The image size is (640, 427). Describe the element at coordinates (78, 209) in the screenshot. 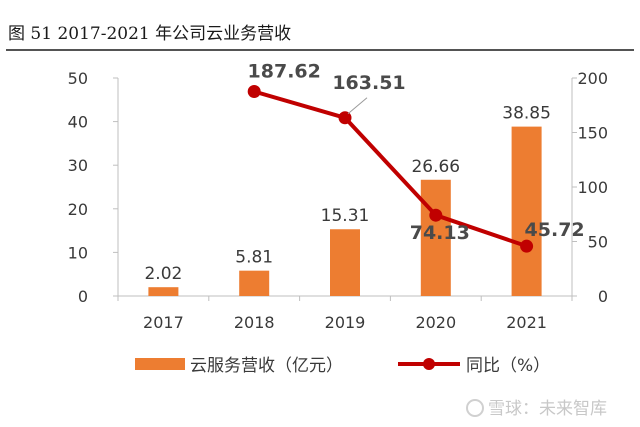

I see `y-left-tick-label: 20` at that location.